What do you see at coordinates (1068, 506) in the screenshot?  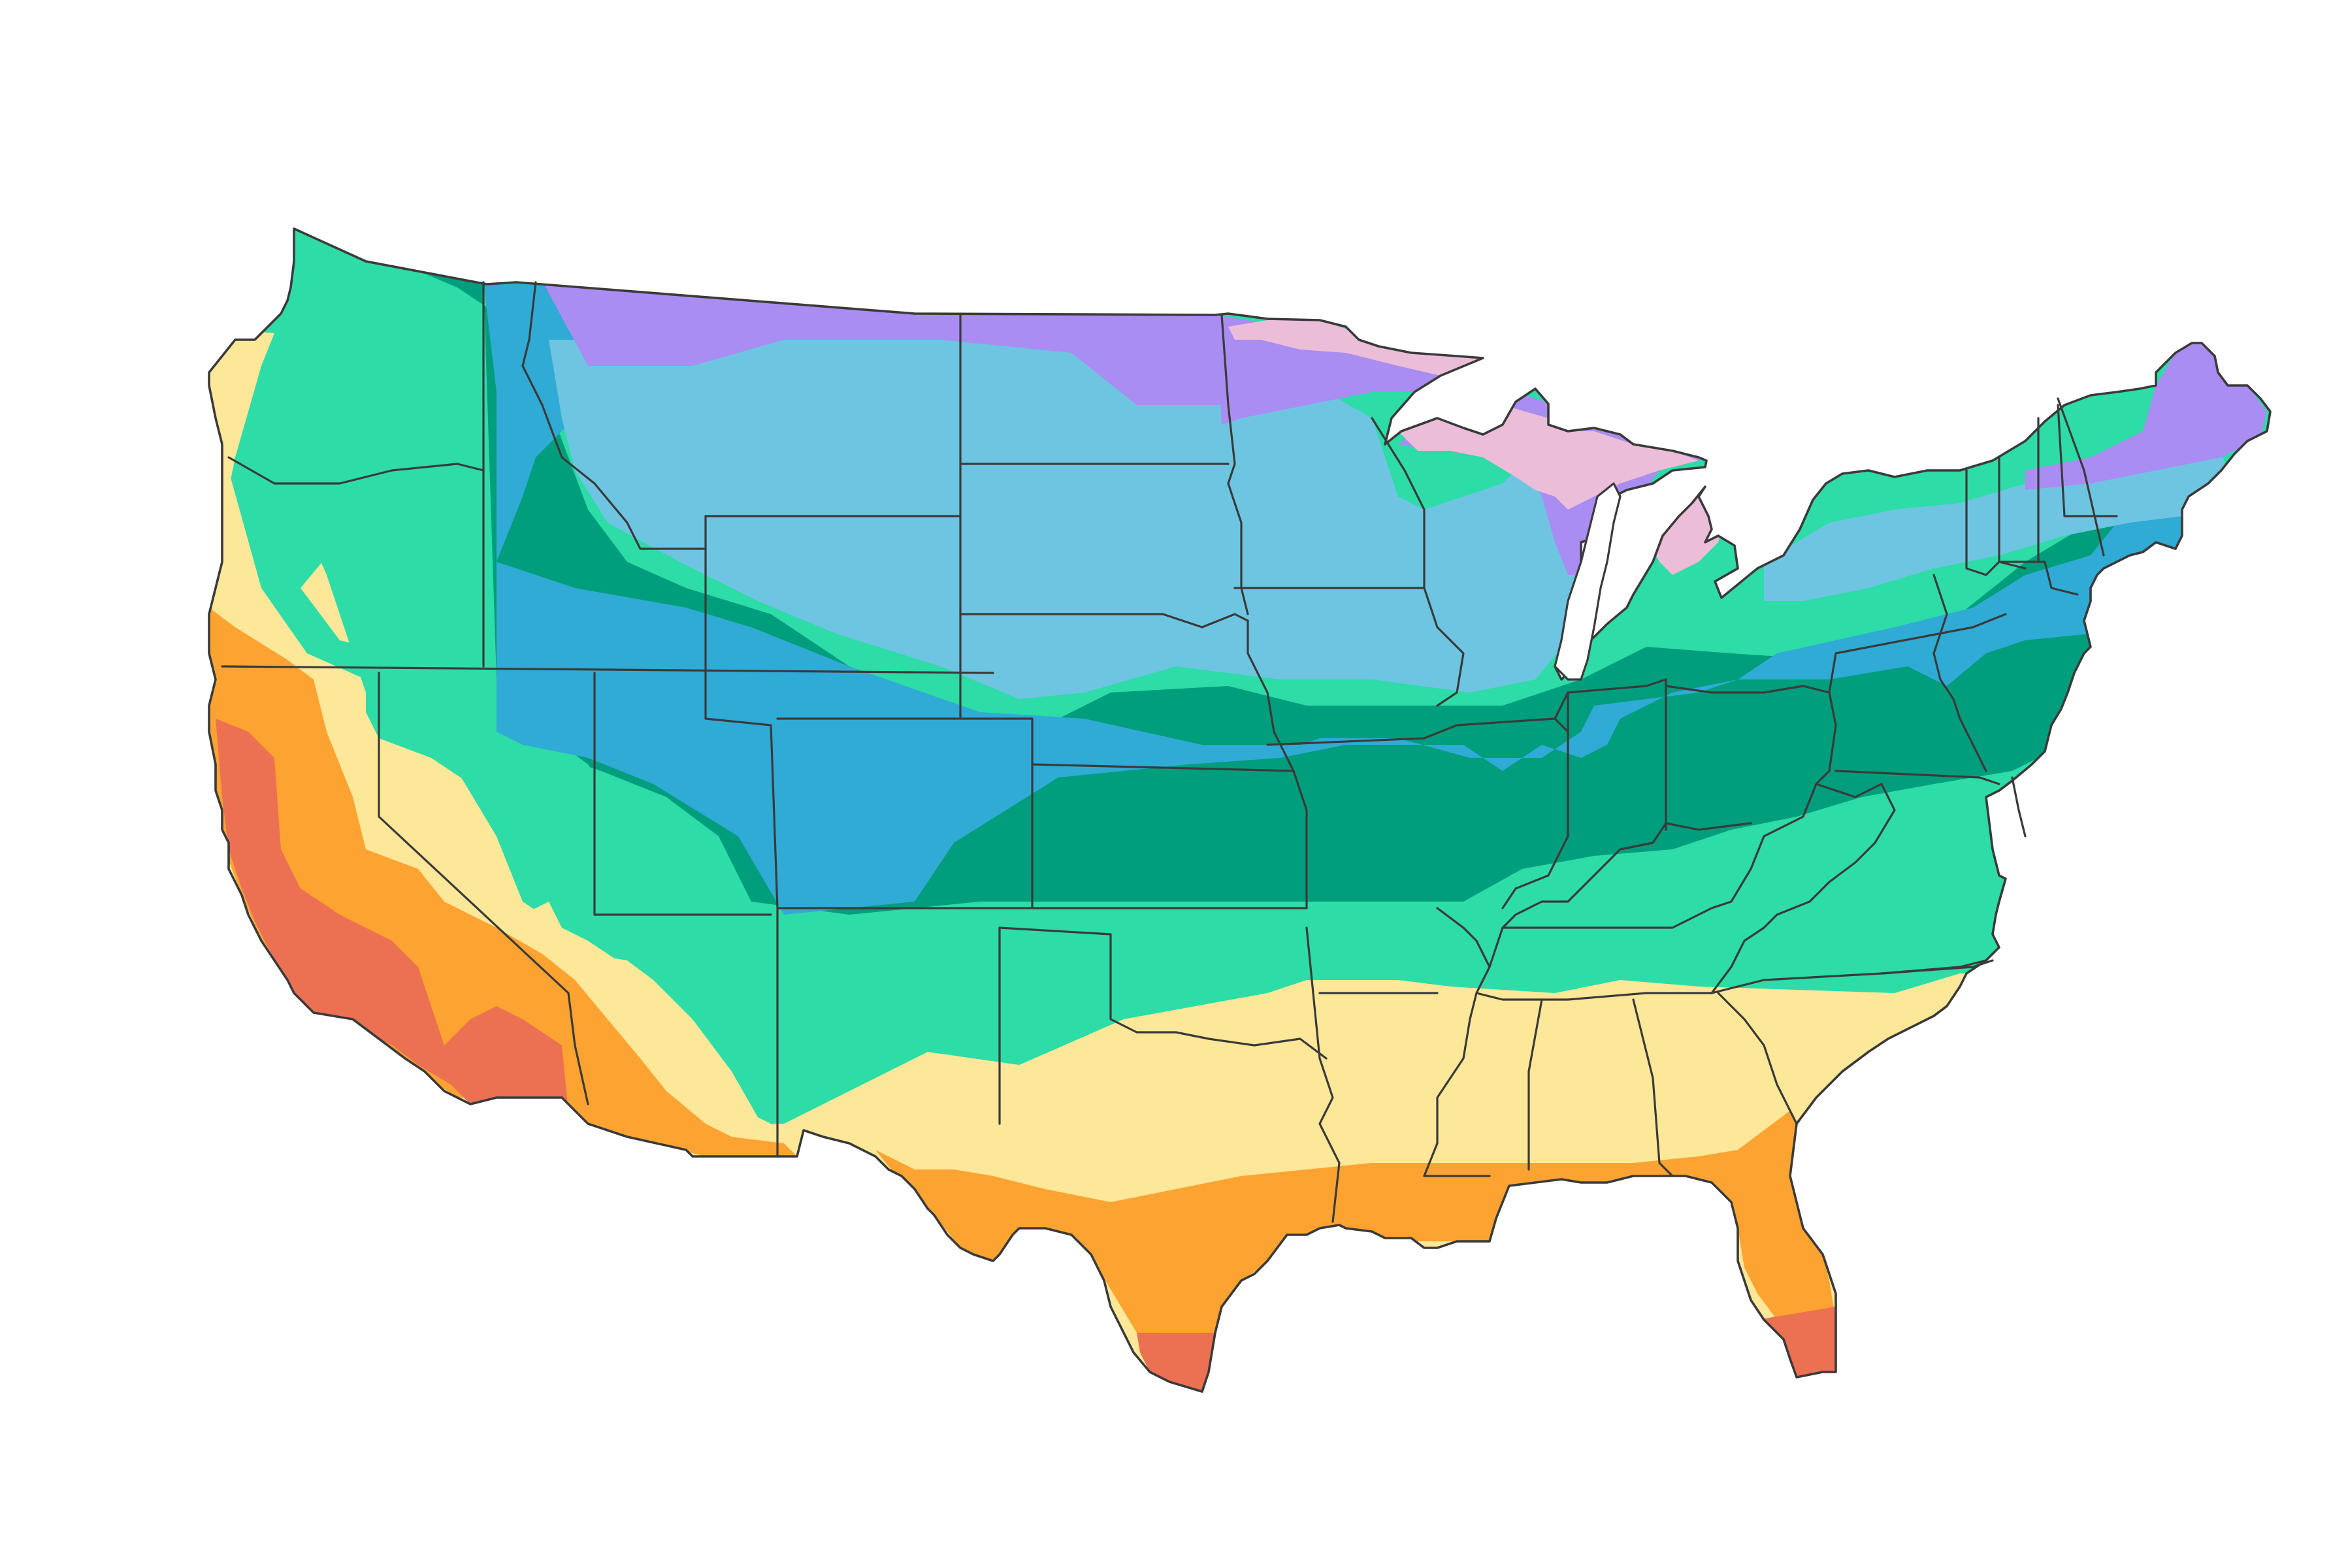 I see `zone-light-blue` at bounding box center [1068, 506].